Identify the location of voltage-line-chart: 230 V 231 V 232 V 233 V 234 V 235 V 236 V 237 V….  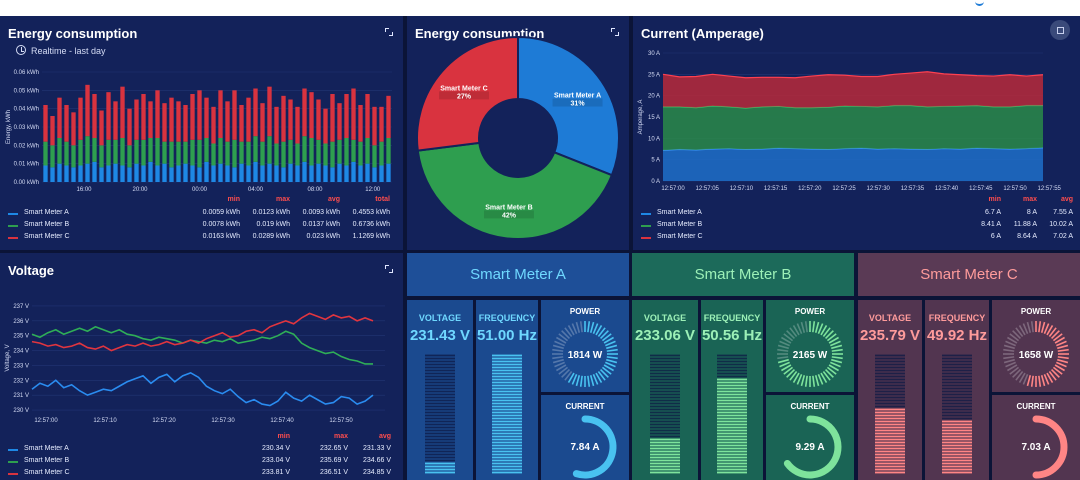
(195, 364).